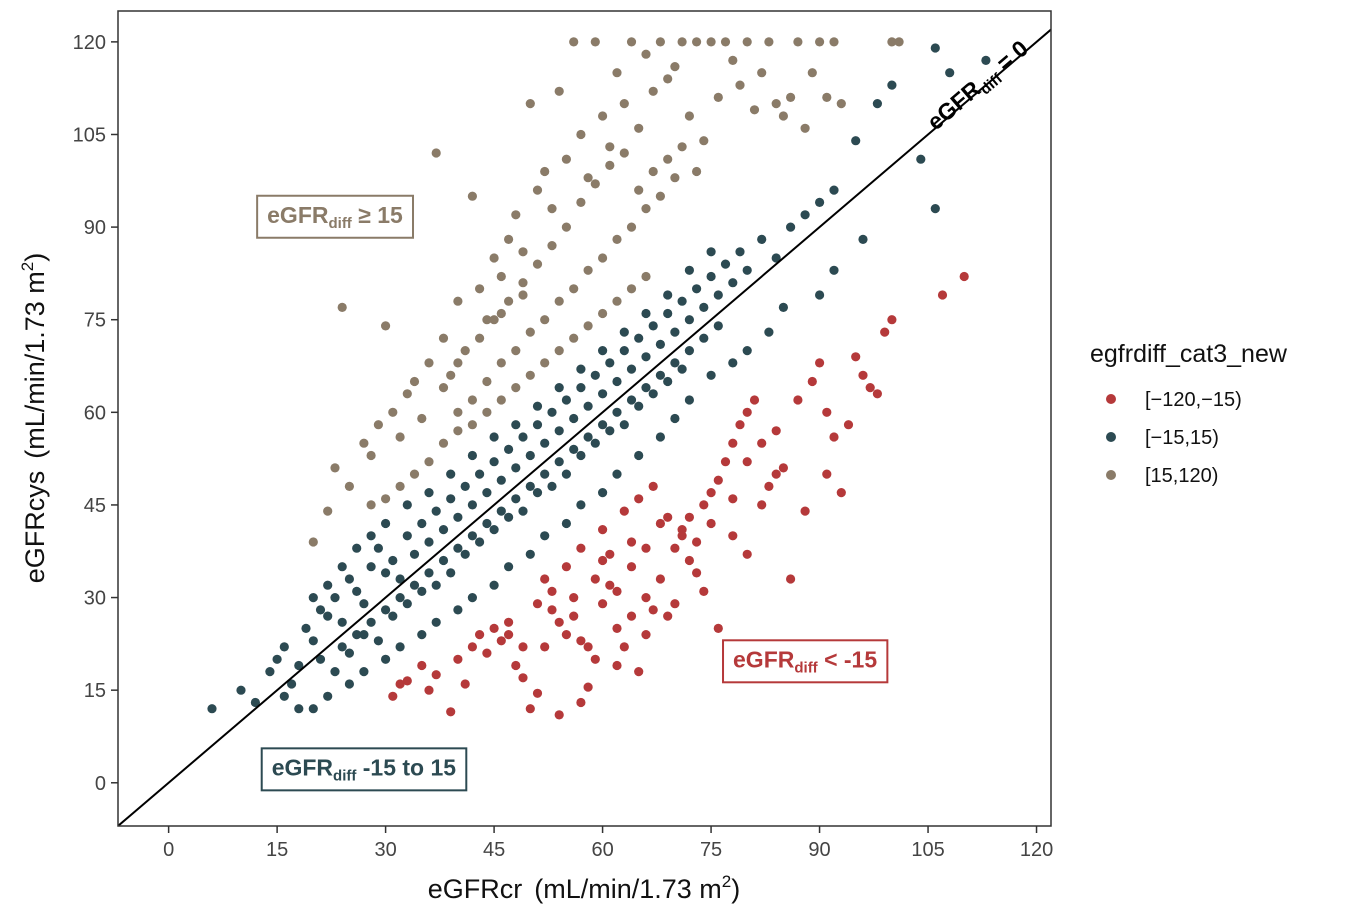  Describe the element at coordinates (100, 784) in the screenshot. I see `y-tick-label-0: 0` at that location.